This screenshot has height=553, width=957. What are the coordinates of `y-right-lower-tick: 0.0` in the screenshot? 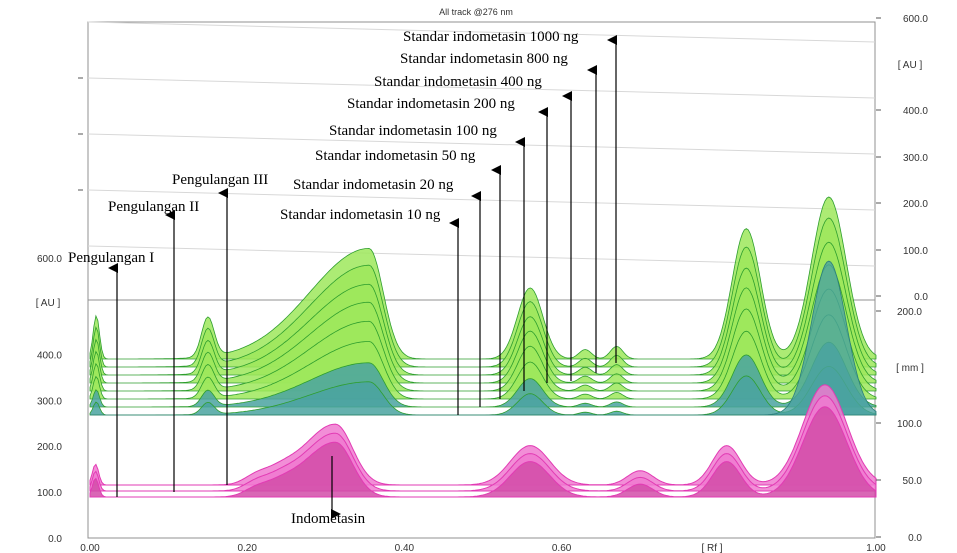 It's located at (915, 538).